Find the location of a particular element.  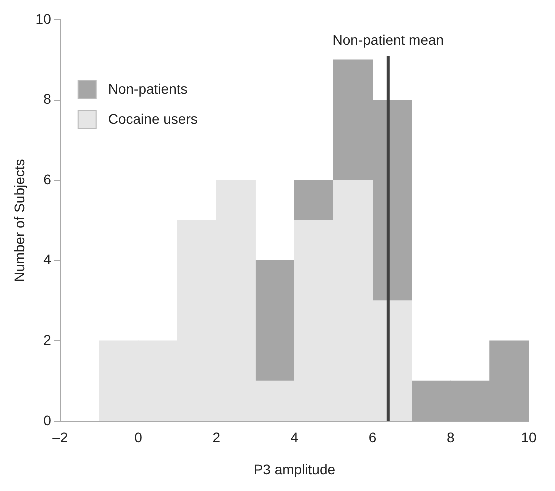

y-tick-label: 6 is located at coordinates (48, 179).